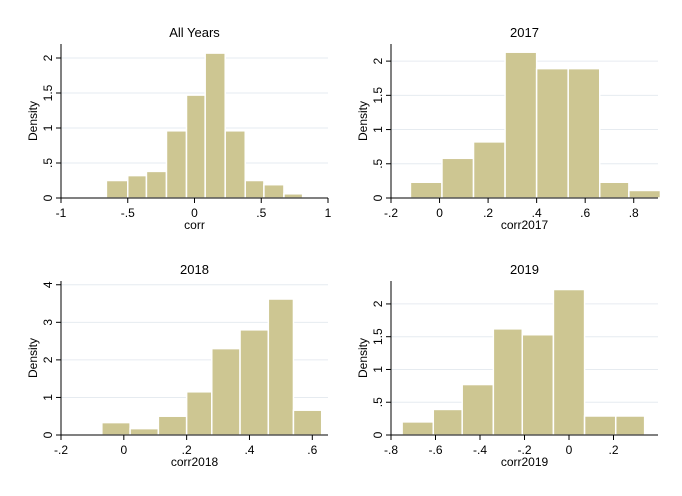  I want to click on x-tick-label: -.4, so click(480, 450).